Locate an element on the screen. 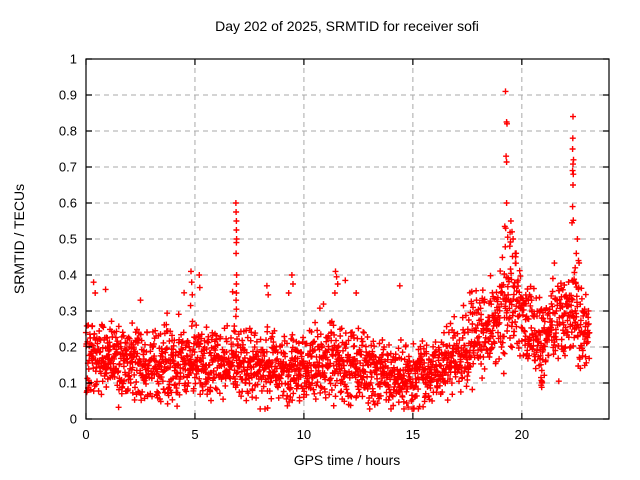 This screenshot has height=480, width=640. x-tick-label: 15 is located at coordinates (413, 434).